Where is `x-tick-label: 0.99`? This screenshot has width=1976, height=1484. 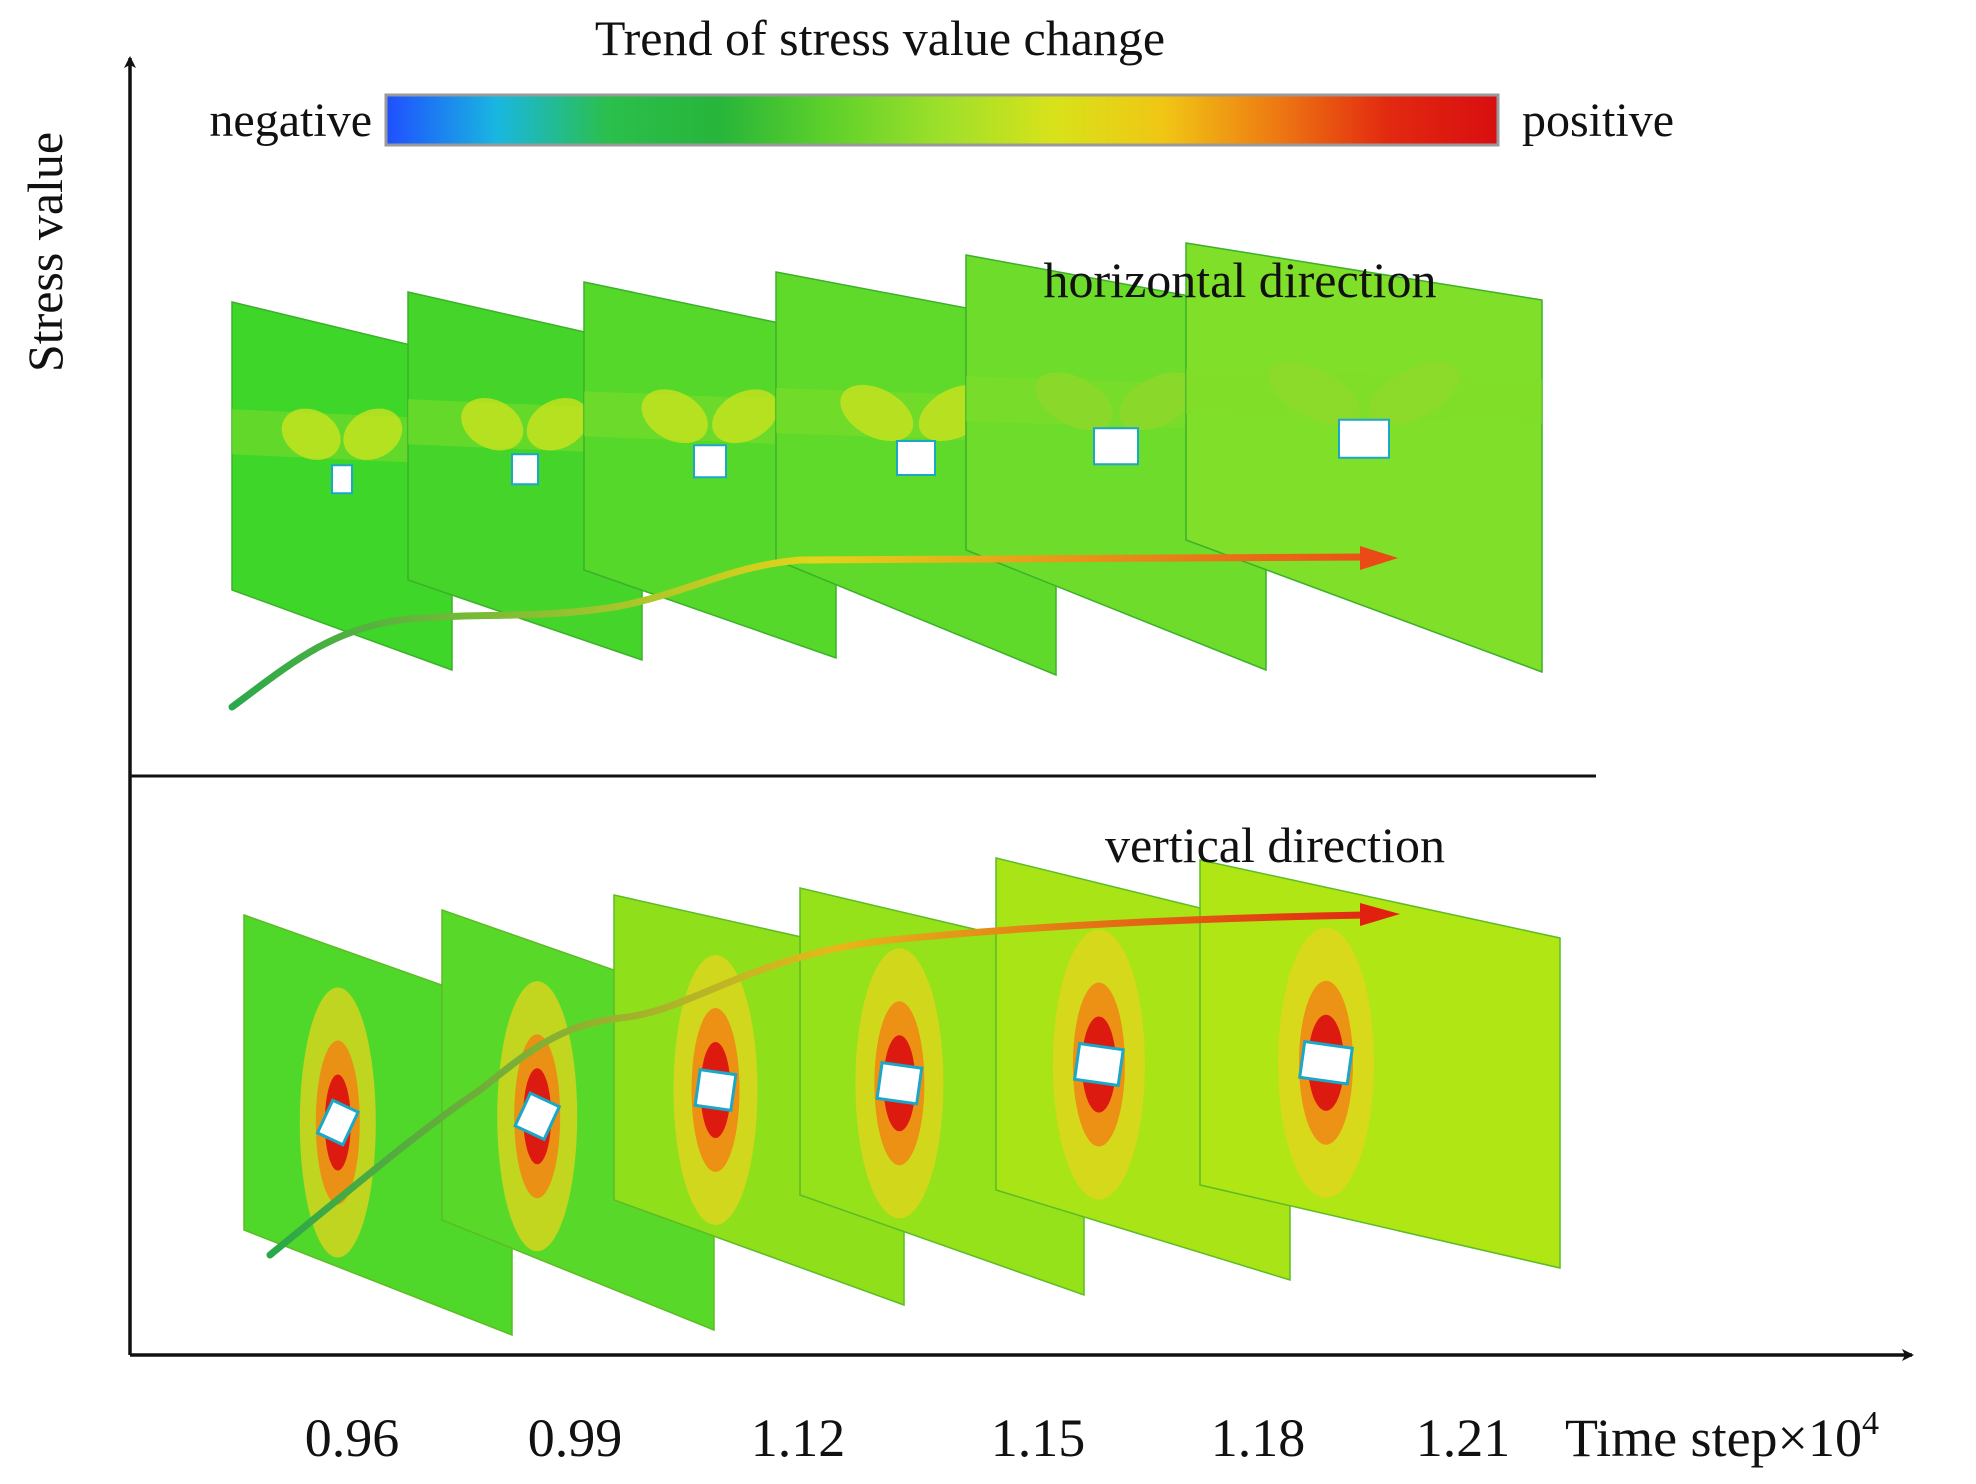
x-tick-label: 0.99 is located at coordinates (575, 1438).